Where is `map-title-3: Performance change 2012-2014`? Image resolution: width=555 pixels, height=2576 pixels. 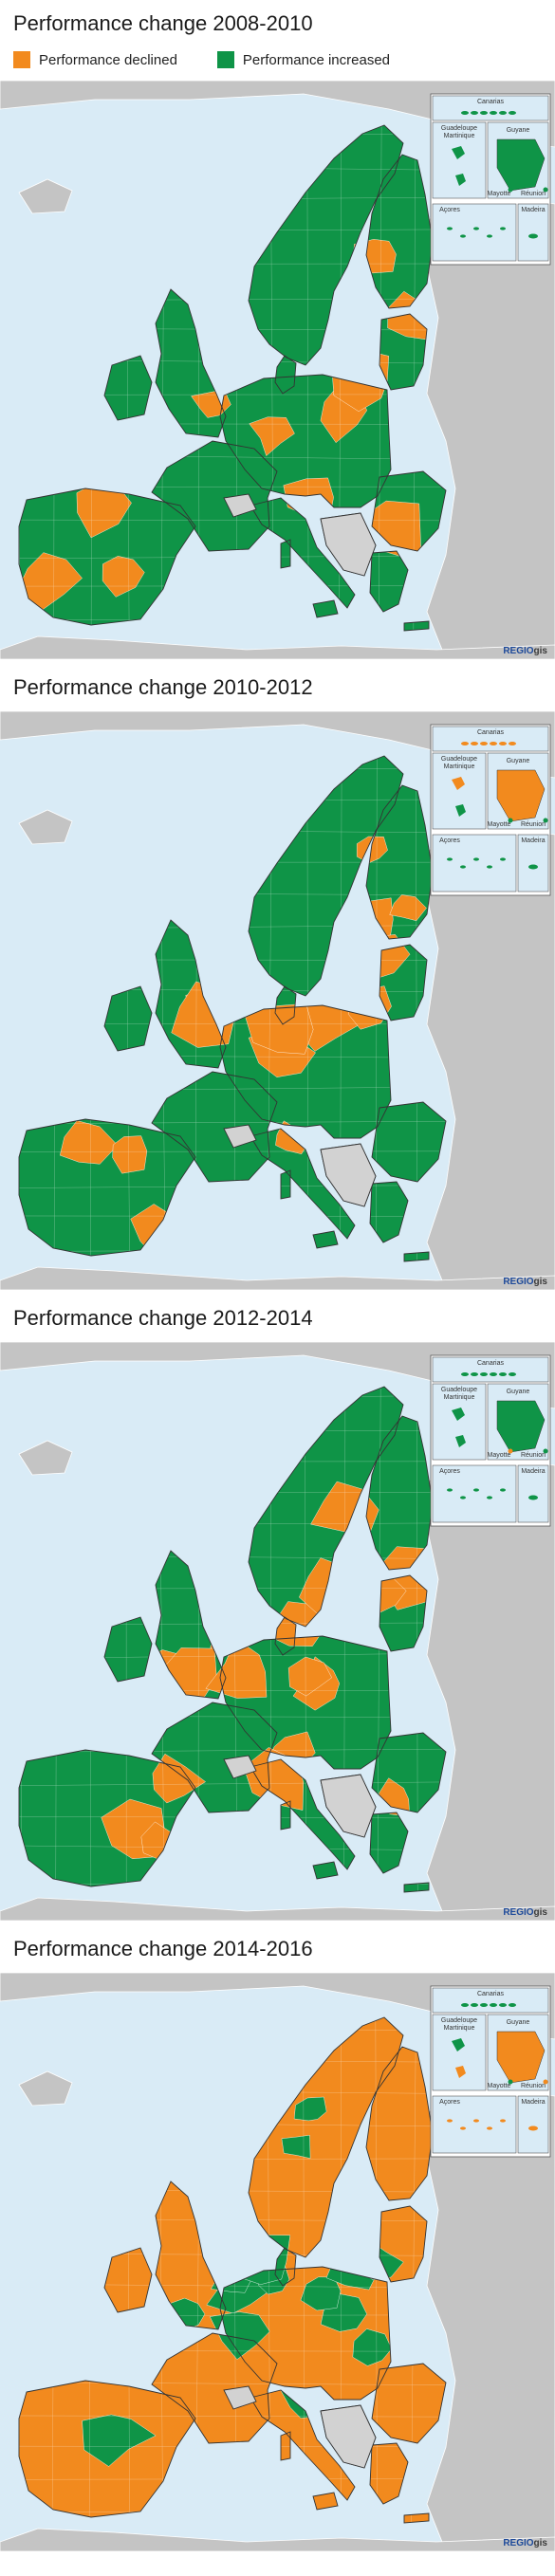
map-title-3: Performance change 2012-2014 is located at coordinates (163, 1318).